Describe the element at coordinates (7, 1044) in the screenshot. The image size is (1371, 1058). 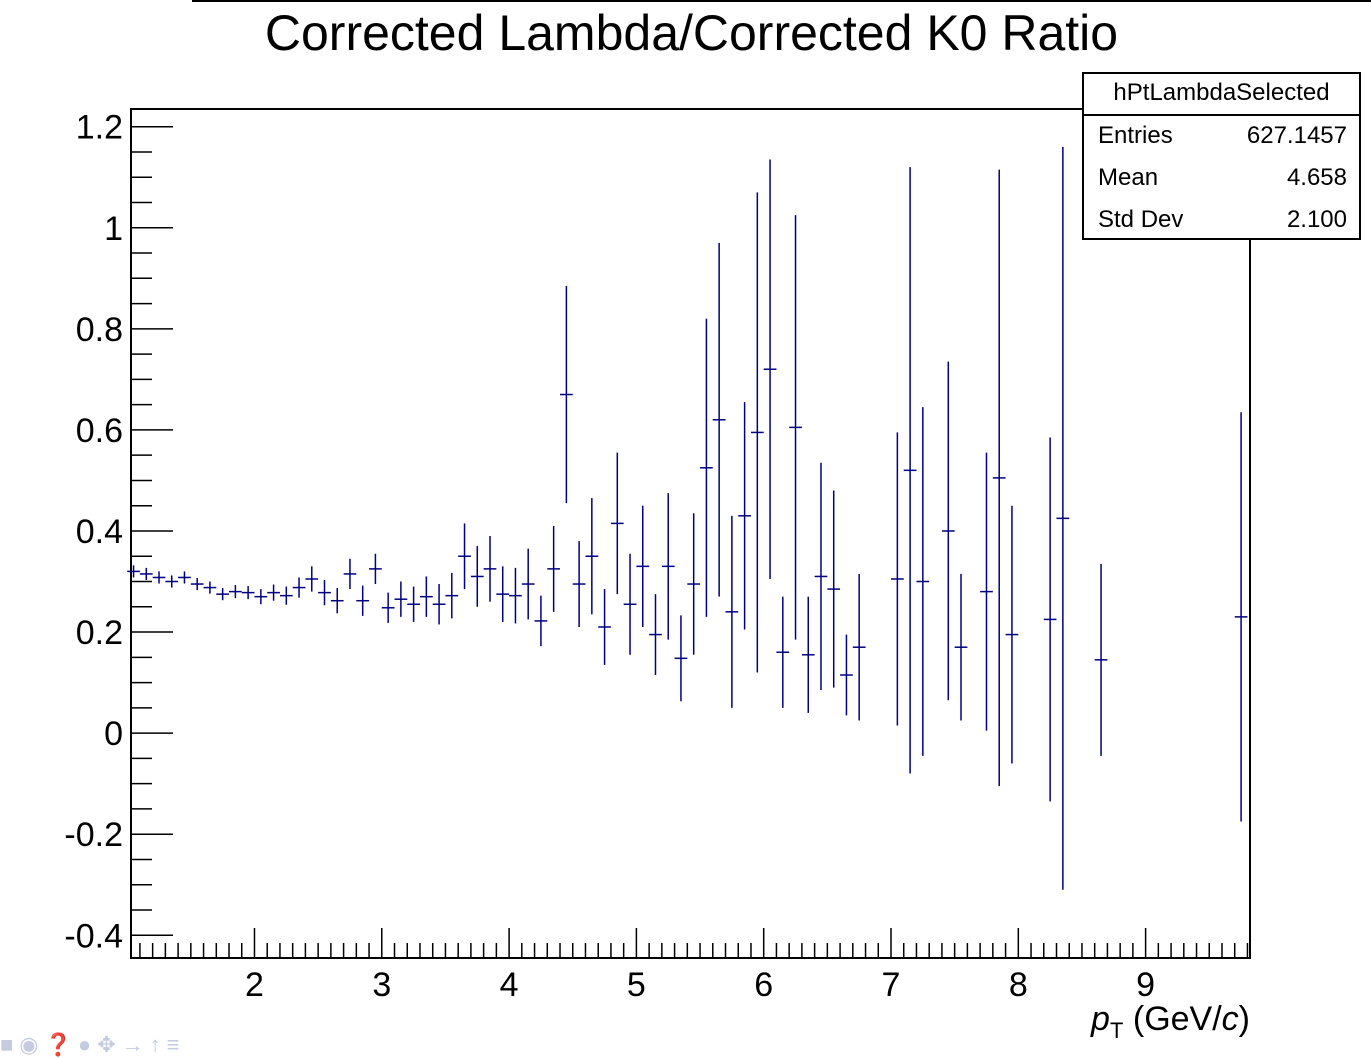
I see `square-icon: ■` at that location.